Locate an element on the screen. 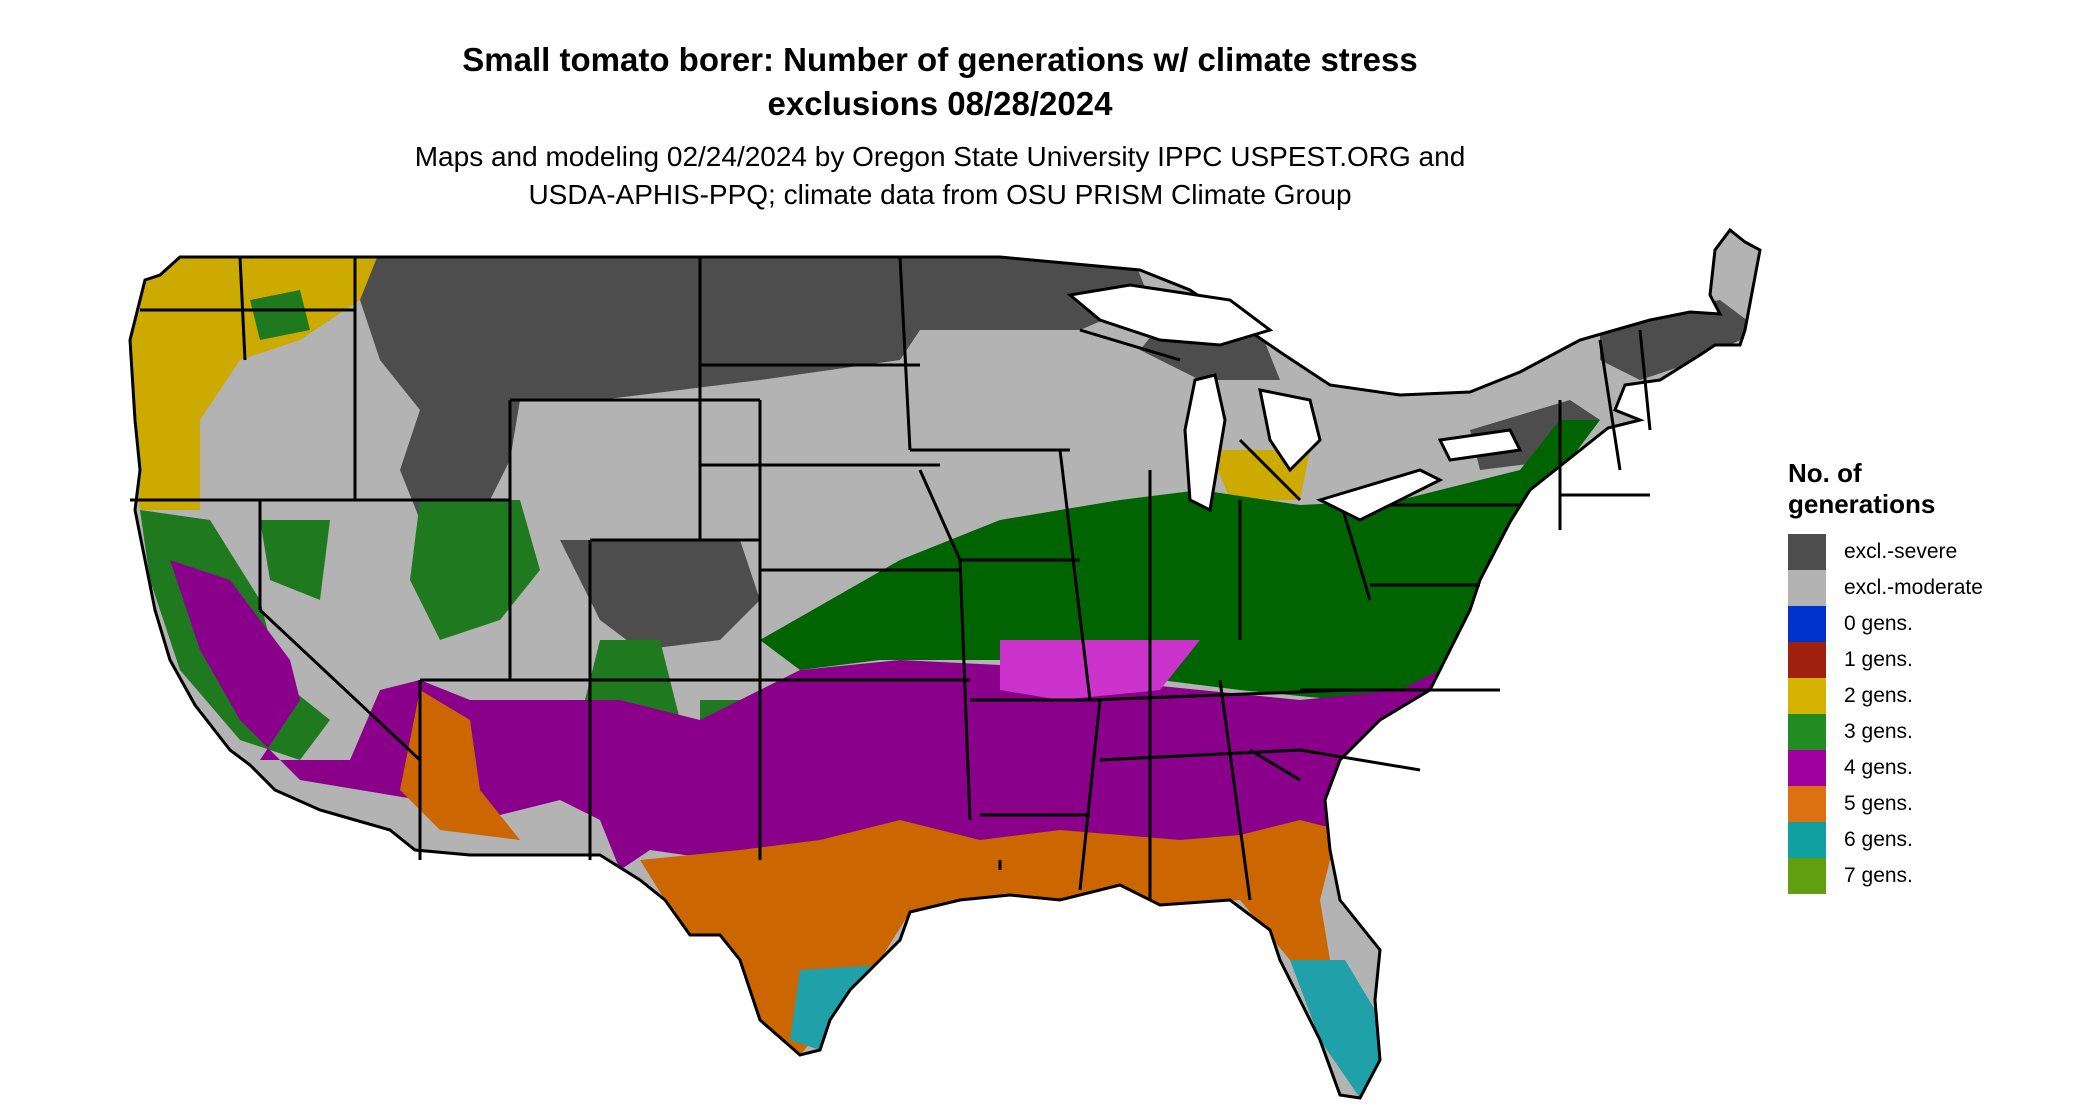 The width and height of the screenshot is (2100, 1116). boundary-wi-mi is located at coordinates (1130, 345).